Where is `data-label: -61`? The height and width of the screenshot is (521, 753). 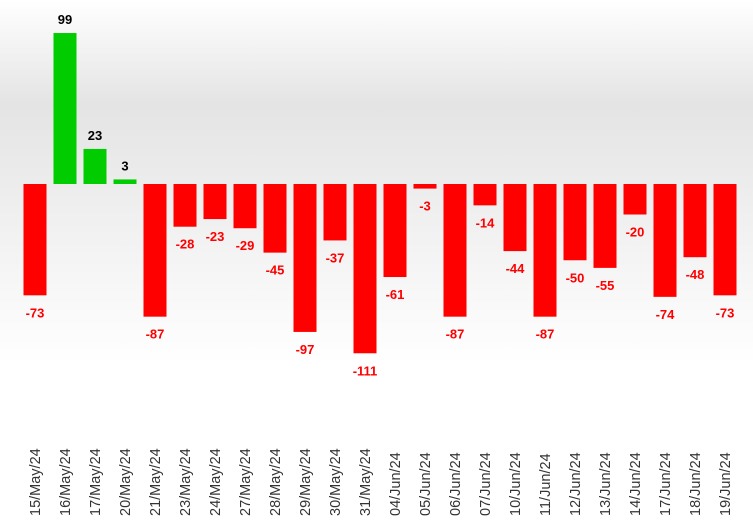 data-label: -61 is located at coordinates (395, 294).